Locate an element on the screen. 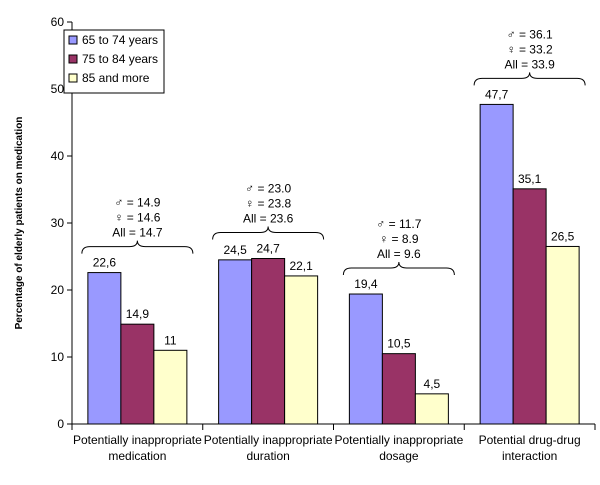 This screenshot has height=485, width=600. bar-value-label: 22,6 is located at coordinates (105, 263).